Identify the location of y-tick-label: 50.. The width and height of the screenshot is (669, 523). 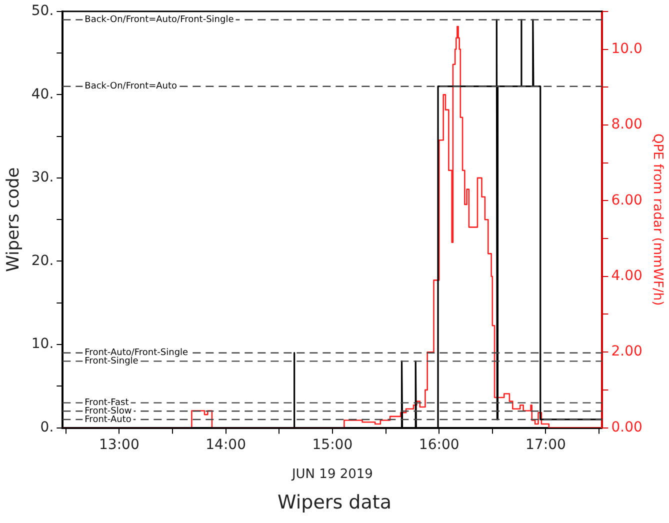
(42, 11).